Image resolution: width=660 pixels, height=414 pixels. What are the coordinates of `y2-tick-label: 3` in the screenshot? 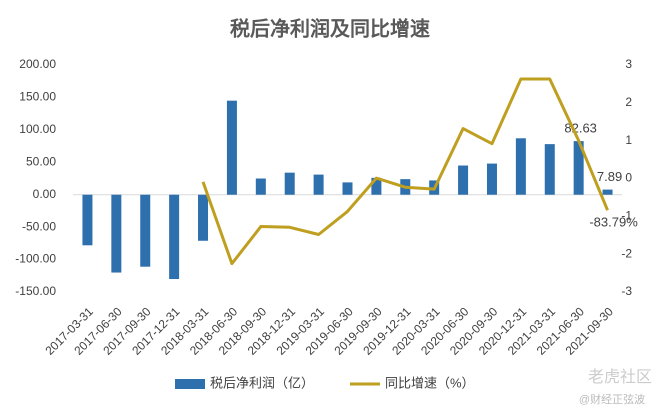 It's located at (628, 64).